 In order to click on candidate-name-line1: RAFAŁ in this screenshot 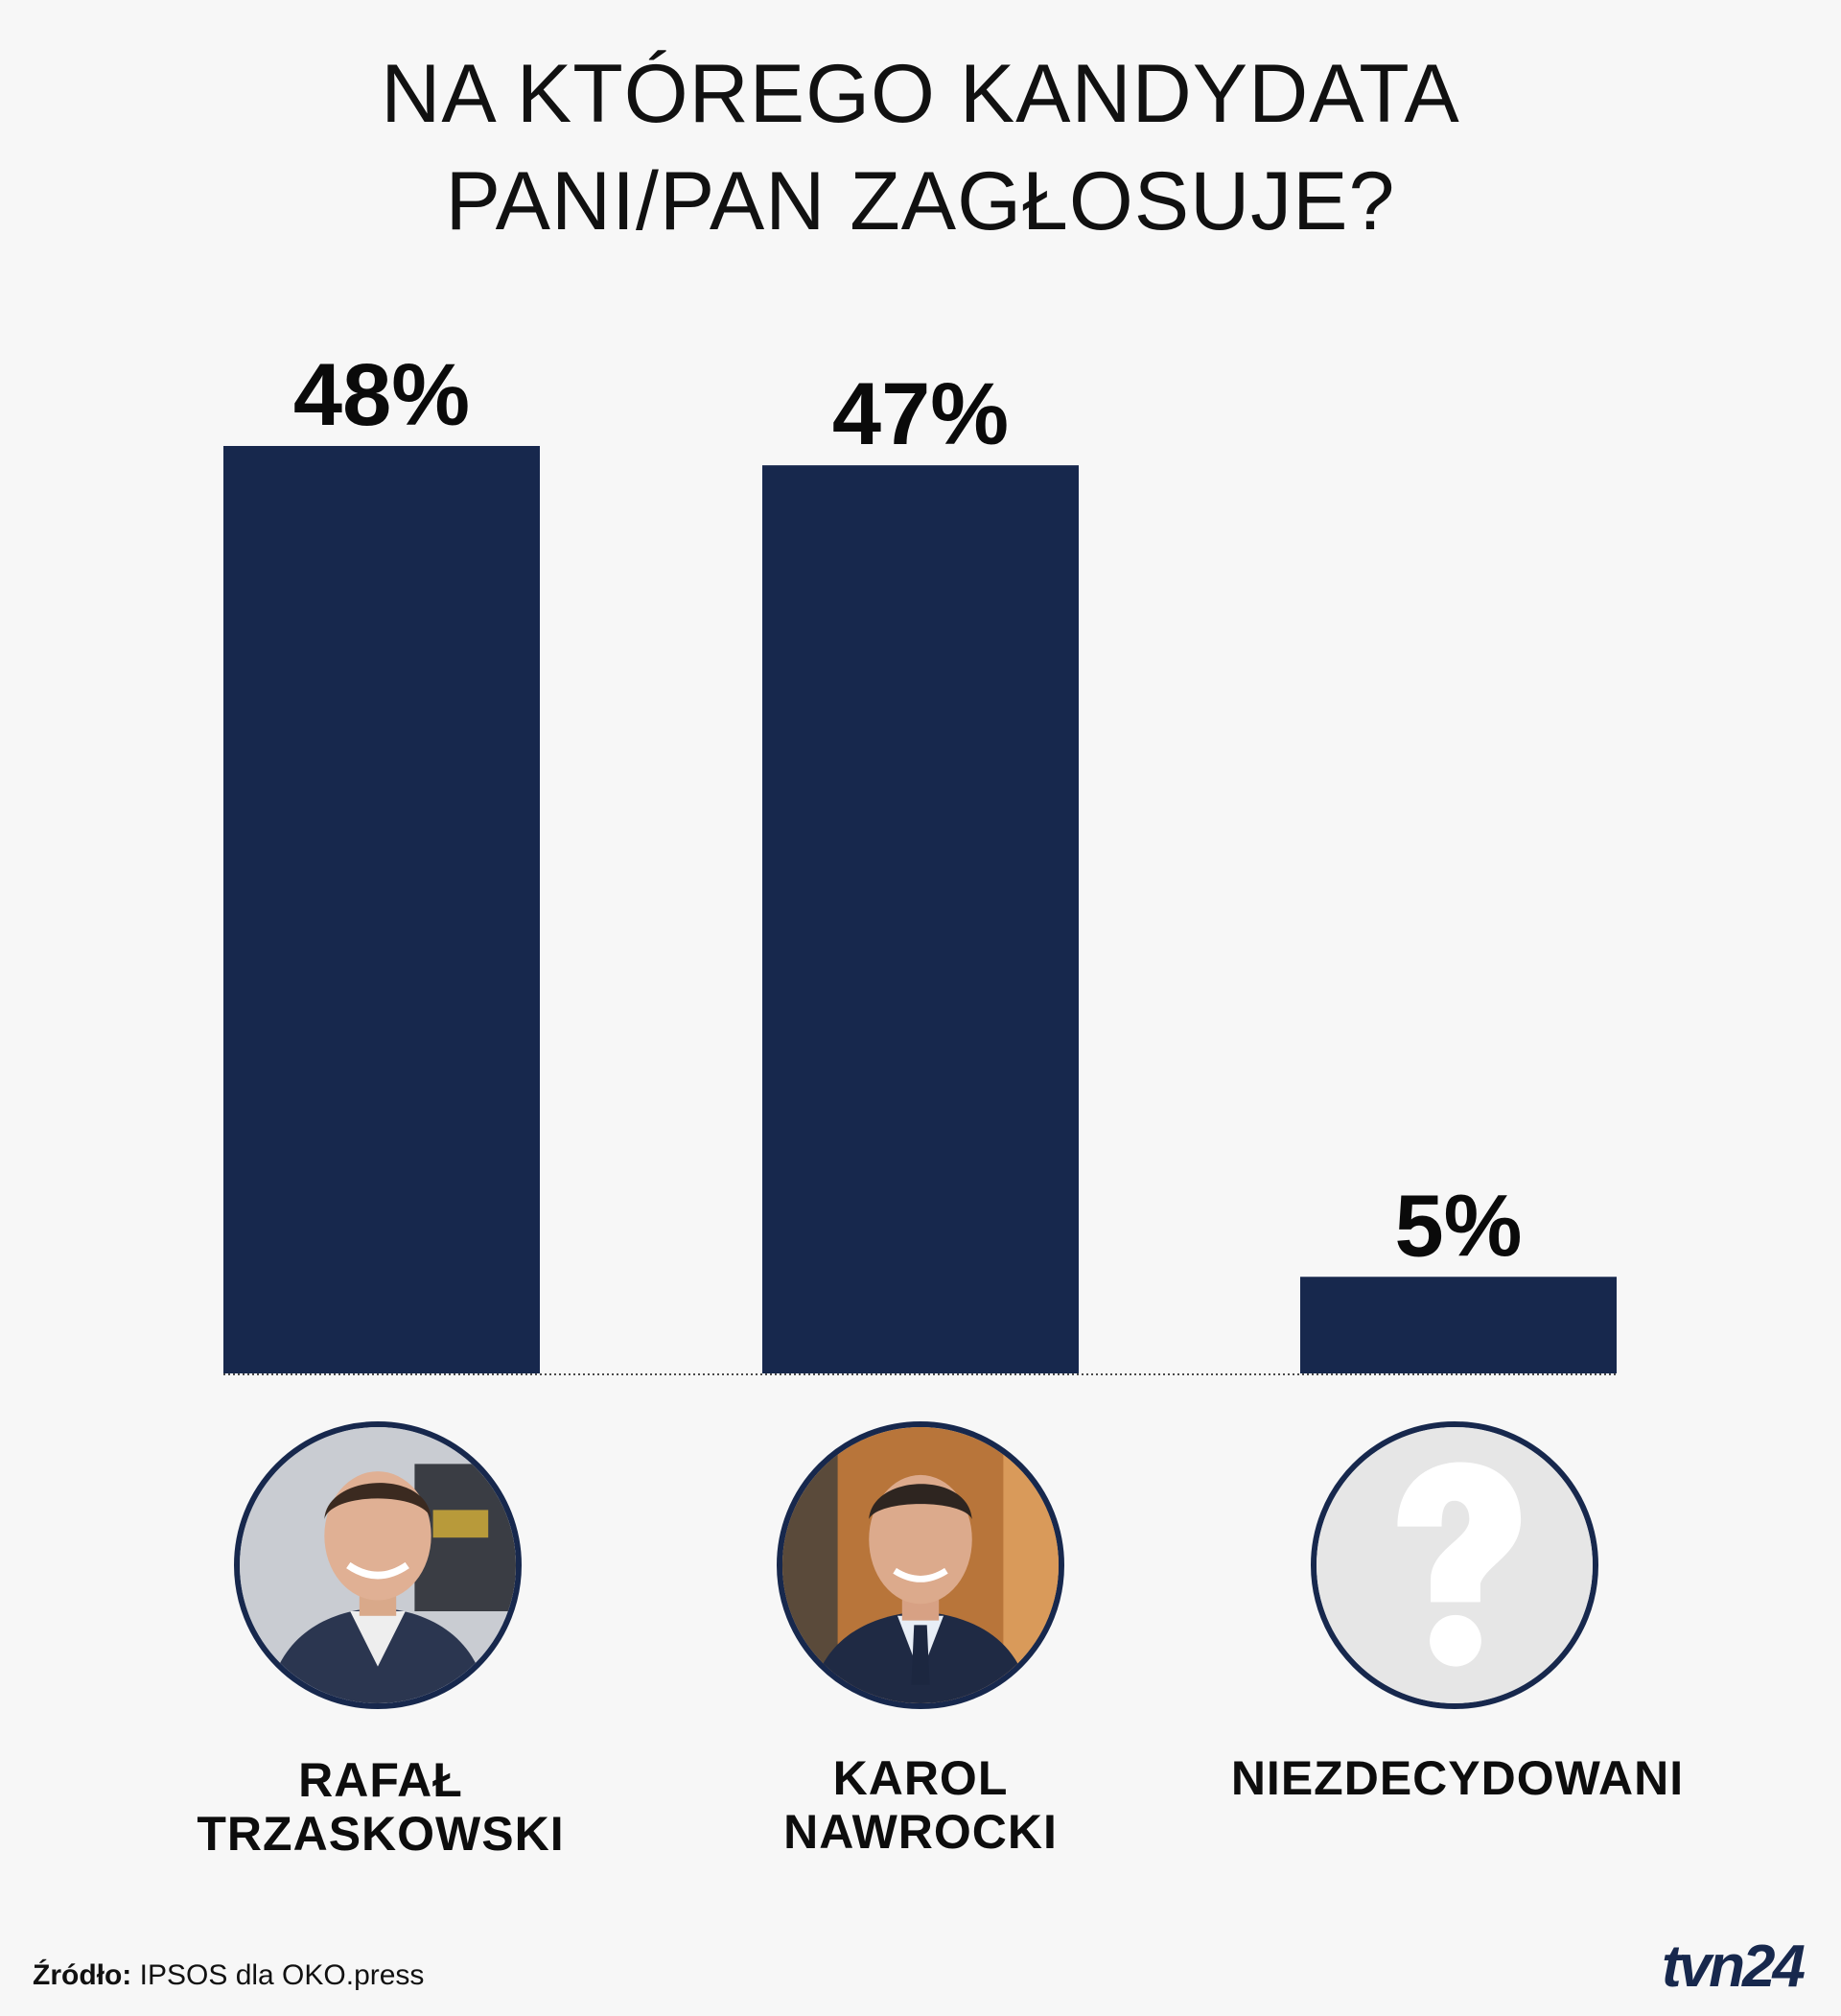, I will do `click(380, 1780)`.